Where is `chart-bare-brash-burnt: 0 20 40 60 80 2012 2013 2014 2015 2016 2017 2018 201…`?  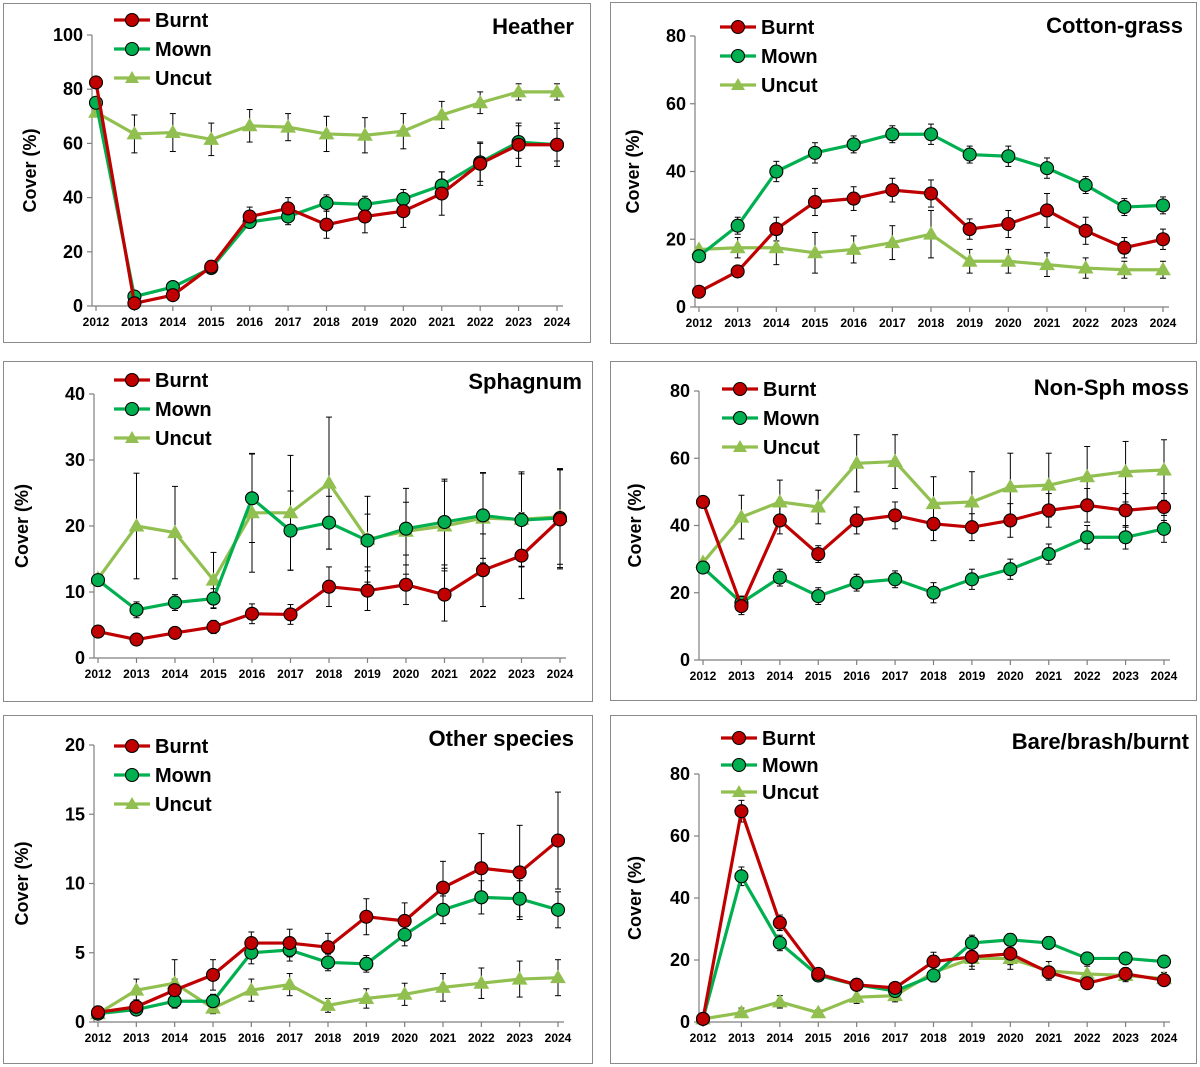 chart-bare-brash-burnt: 0 20 40 60 80 2012 2013 2014 2015 2016 2017 2018 201… is located at coordinates (907, 886).